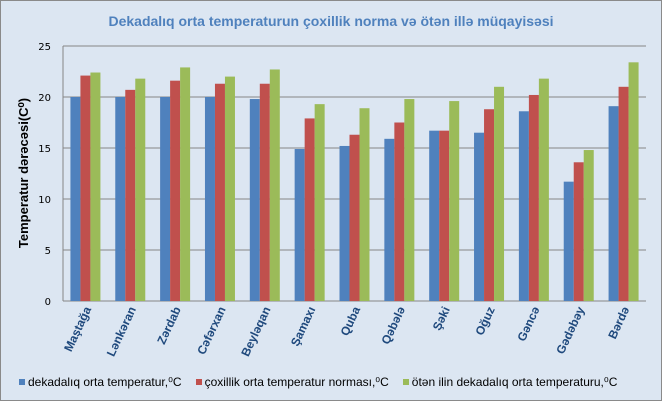 The image size is (662, 401). Describe the element at coordinates (441, 318) in the screenshot. I see `x-tick-label: Şəki` at that location.